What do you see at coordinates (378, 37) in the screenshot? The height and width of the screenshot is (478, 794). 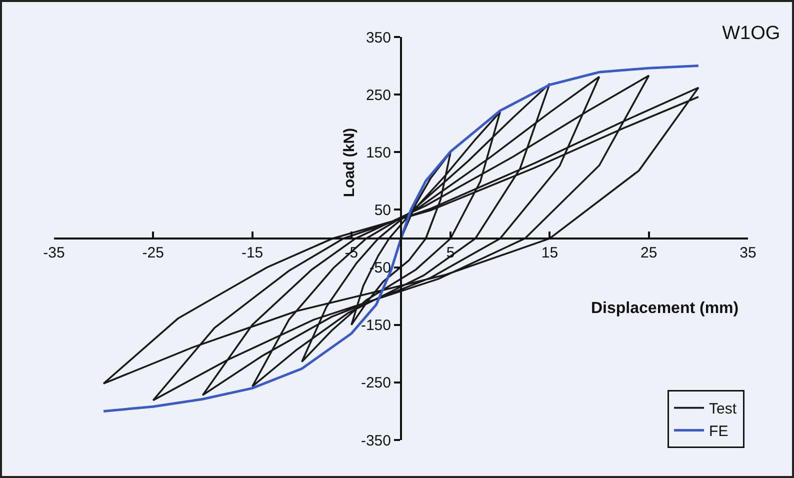 I see `y-tick-label: 350` at bounding box center [378, 37].